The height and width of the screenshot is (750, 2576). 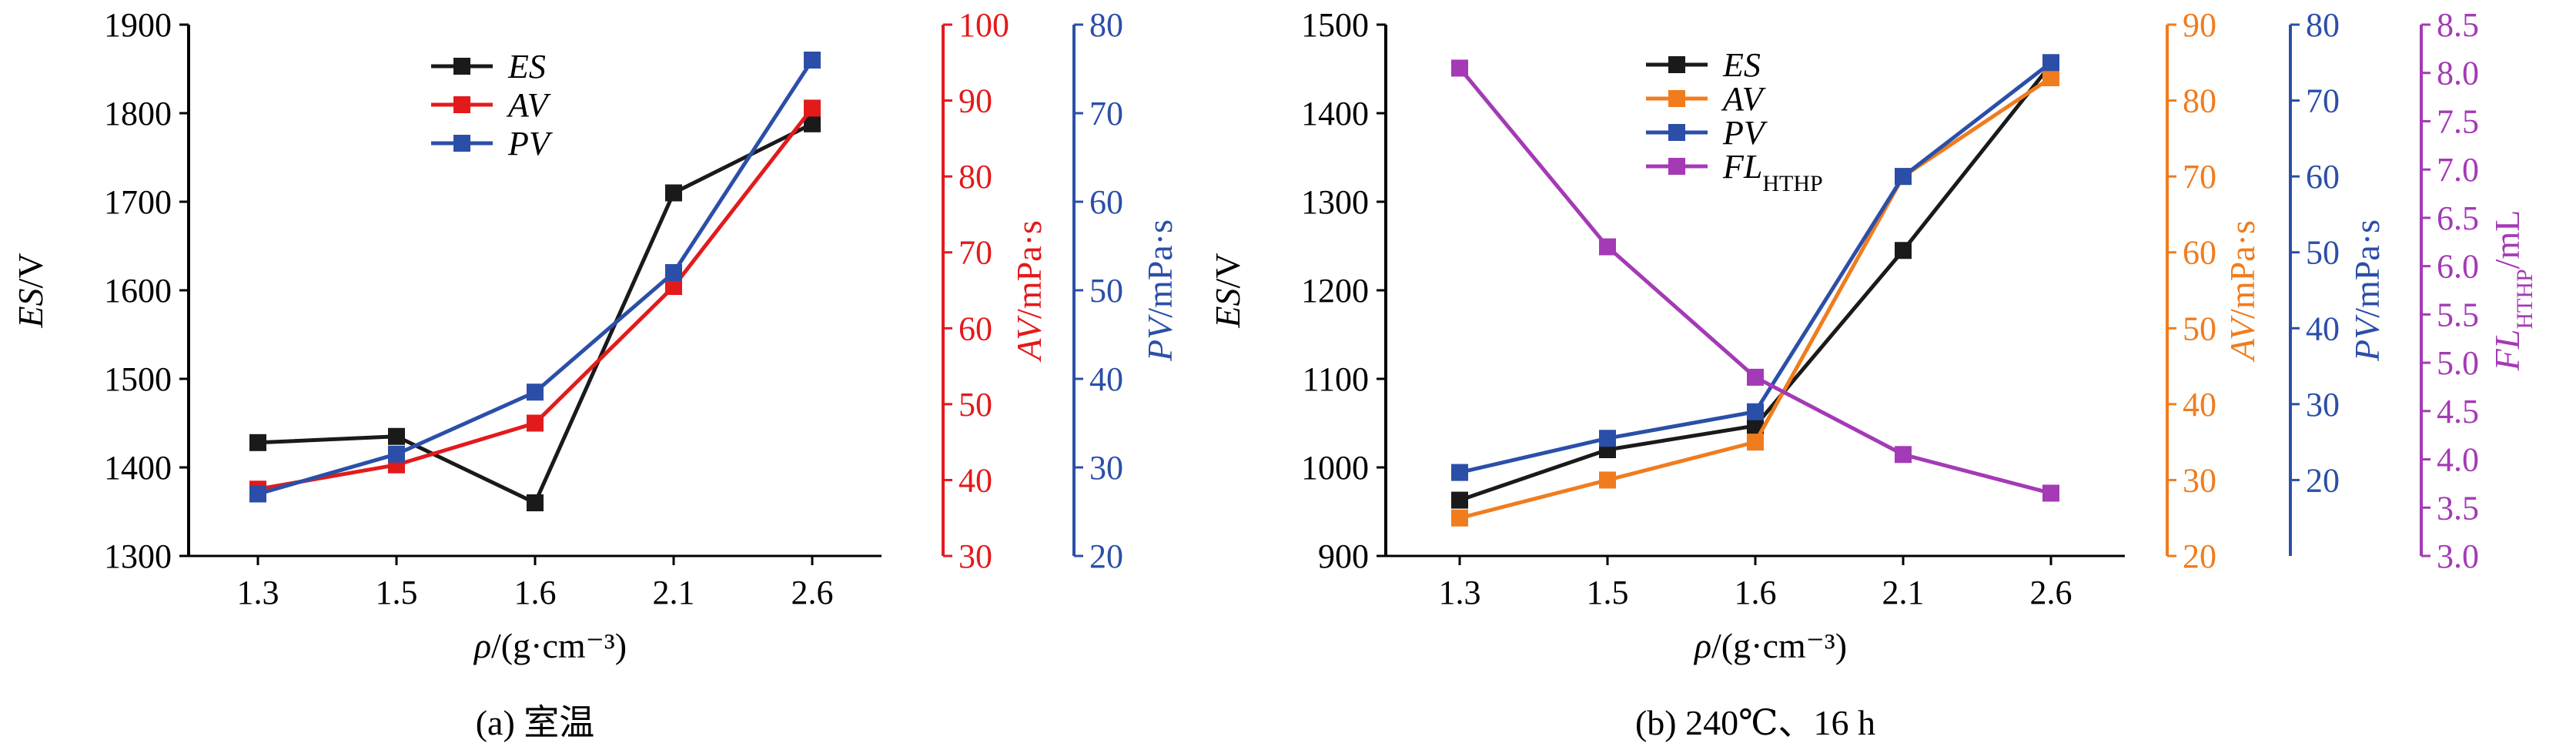 I want to click on chart-data-0-av-tick-label: 30, so click(x=975, y=556).